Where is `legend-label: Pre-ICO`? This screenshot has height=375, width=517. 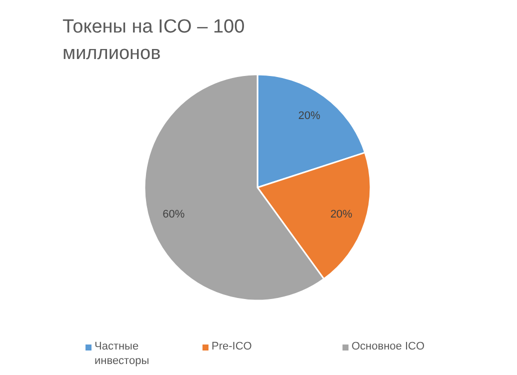 legend-label: Pre-ICO is located at coordinates (232, 346).